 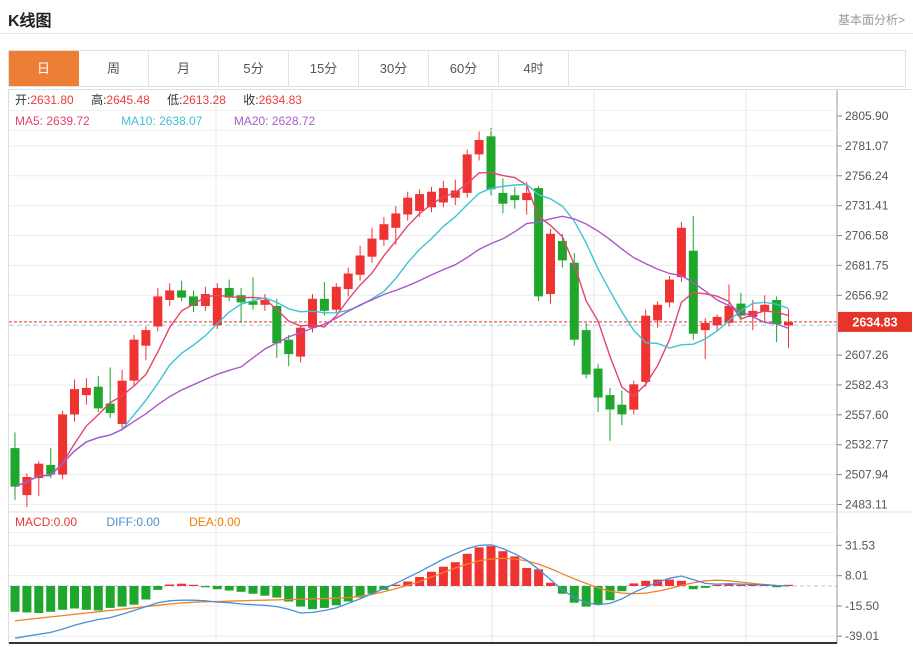 What do you see at coordinates (114, 68) in the screenshot?
I see `tab-week: 周` at bounding box center [114, 68].